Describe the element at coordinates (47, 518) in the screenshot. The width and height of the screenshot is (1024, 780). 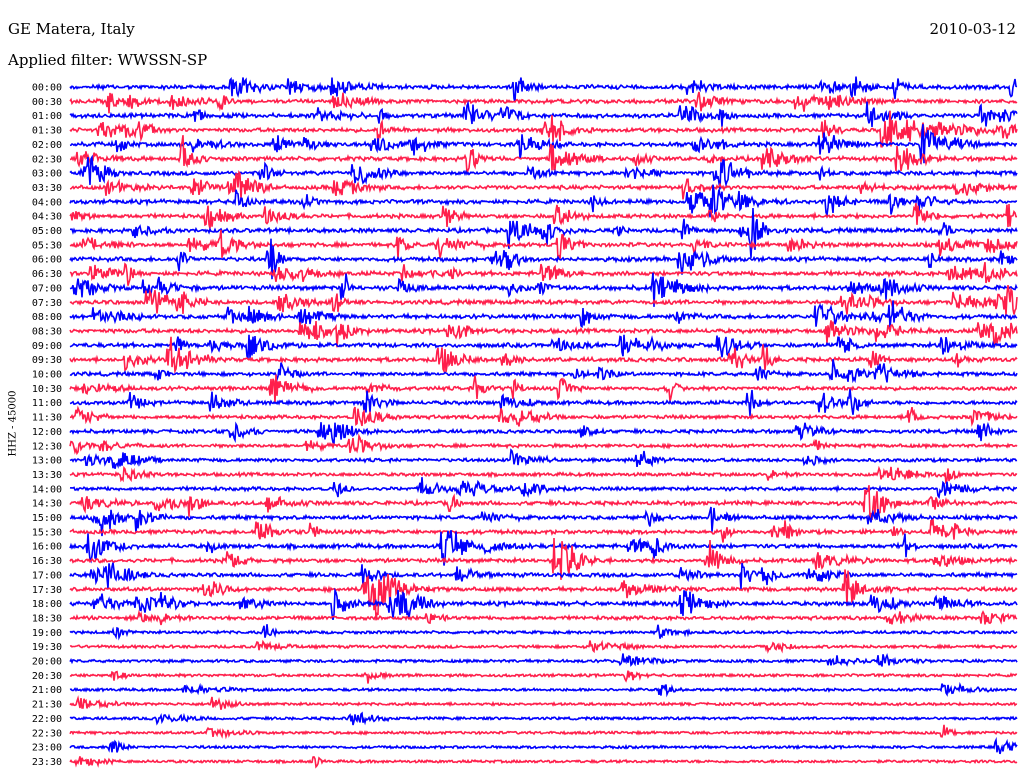
I see `row-time-label: 15:00` at that location.